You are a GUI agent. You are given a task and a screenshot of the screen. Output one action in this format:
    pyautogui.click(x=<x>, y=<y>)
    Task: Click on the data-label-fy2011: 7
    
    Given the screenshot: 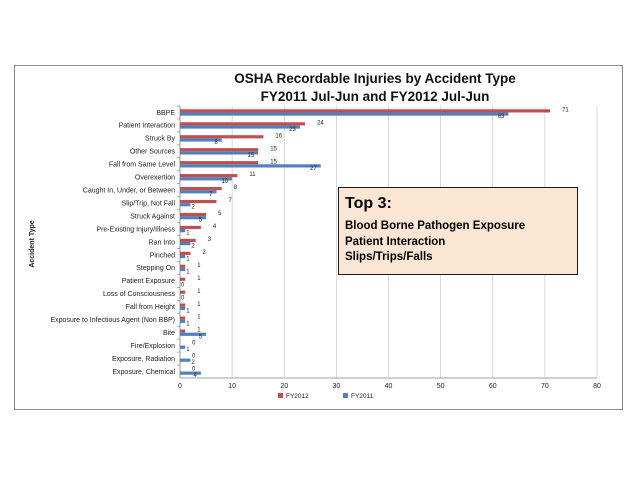 What is the action you would take?
    pyautogui.click(x=211, y=195)
    